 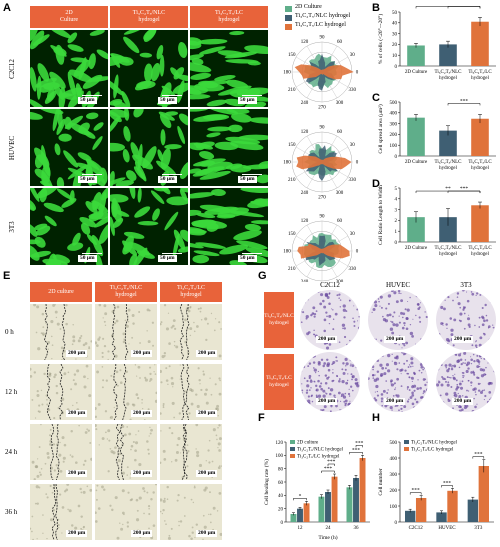 What do you see at coordinates (376, 8) in the screenshot?
I see `panel-label-b: B` at bounding box center [376, 8].